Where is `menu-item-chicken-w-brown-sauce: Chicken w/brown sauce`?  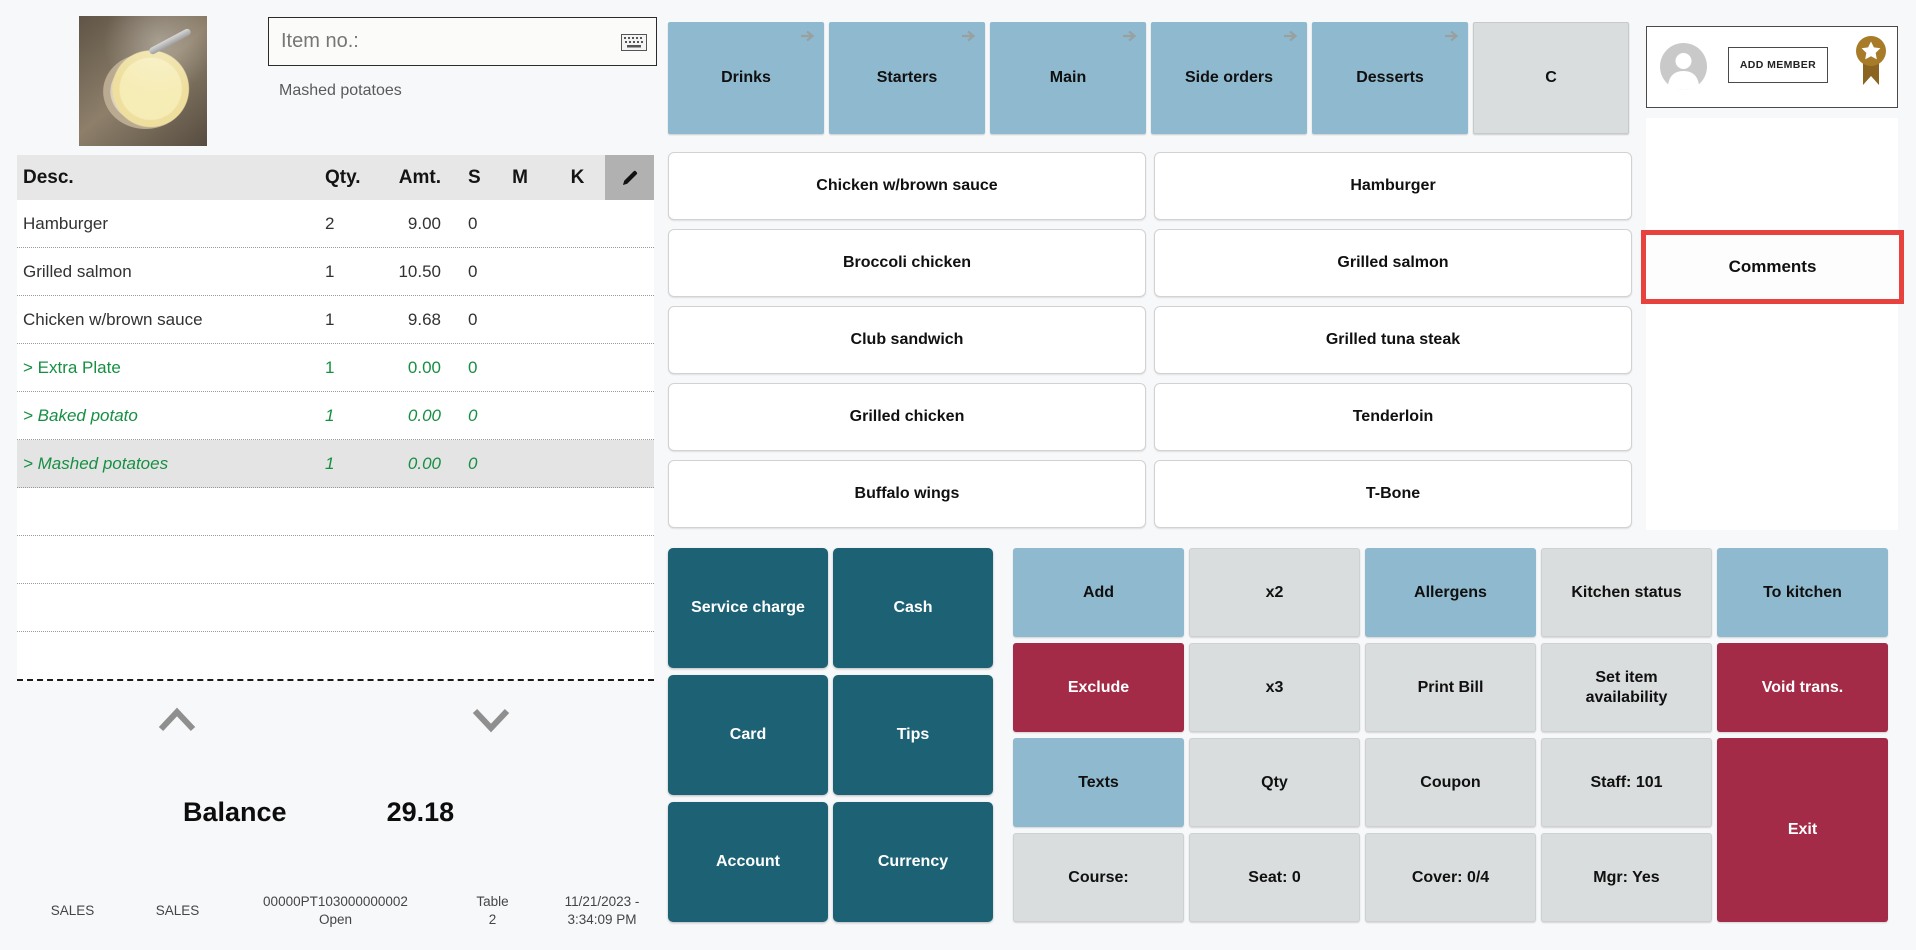
menu-item-chicken-w-brown-sauce: Chicken w/brown sauce is located at coordinates (907, 186).